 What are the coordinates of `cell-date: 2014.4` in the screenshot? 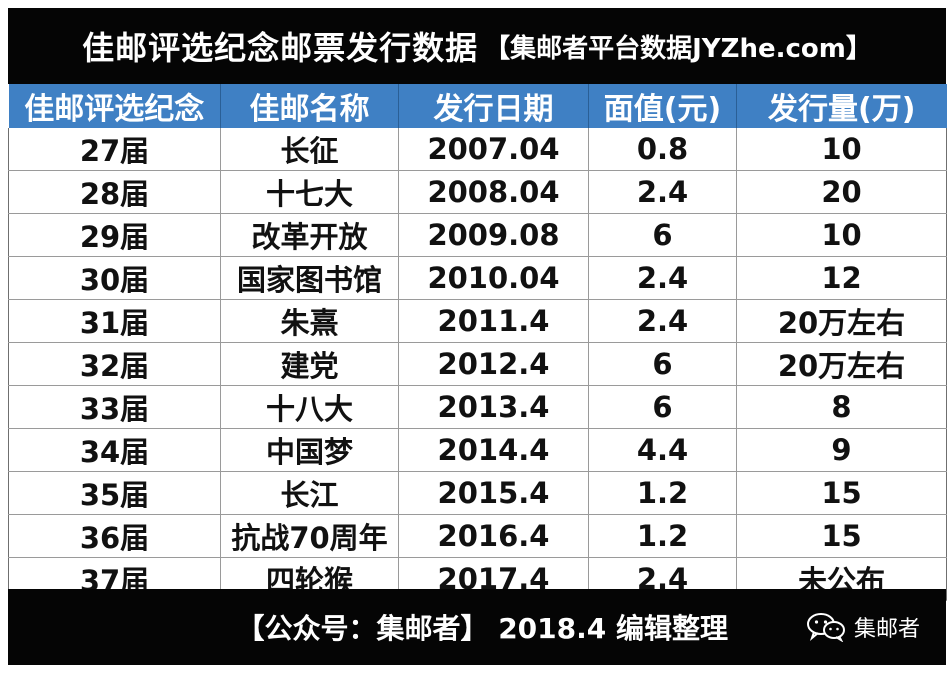 It's located at (493, 450).